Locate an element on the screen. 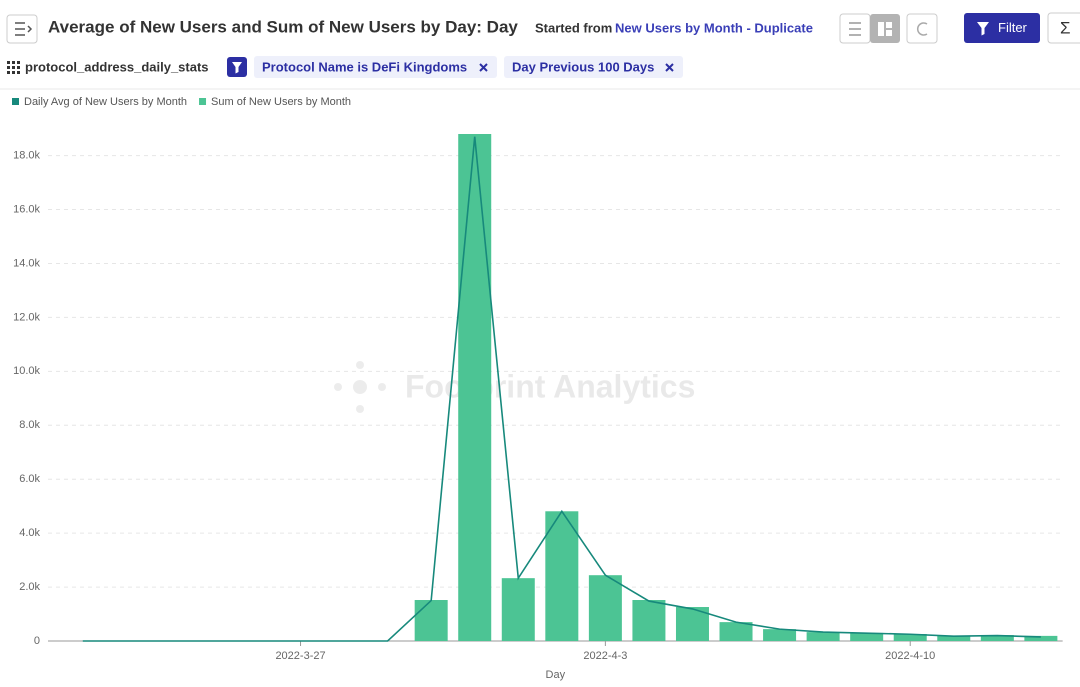 The width and height of the screenshot is (1080, 687). legend-label: Sum of New Users by Month is located at coordinates (281, 102).